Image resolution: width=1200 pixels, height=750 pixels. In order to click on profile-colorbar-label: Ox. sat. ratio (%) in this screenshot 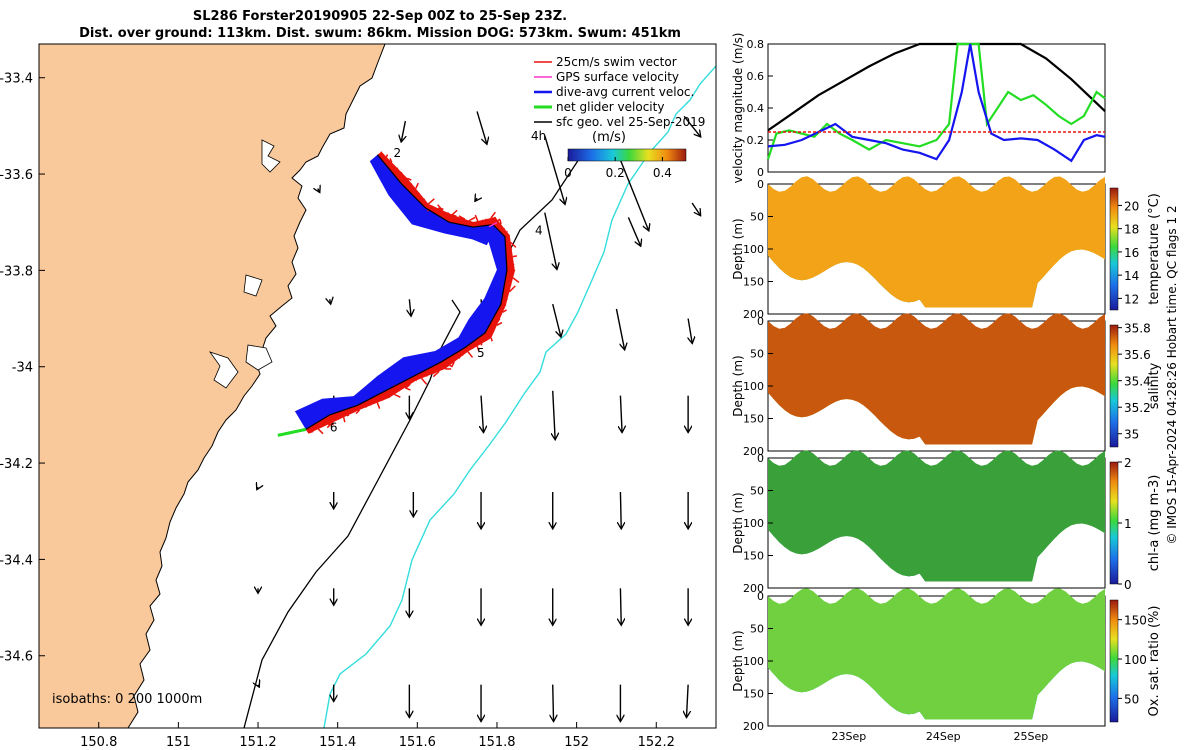, I will do `click(1154, 661)`.